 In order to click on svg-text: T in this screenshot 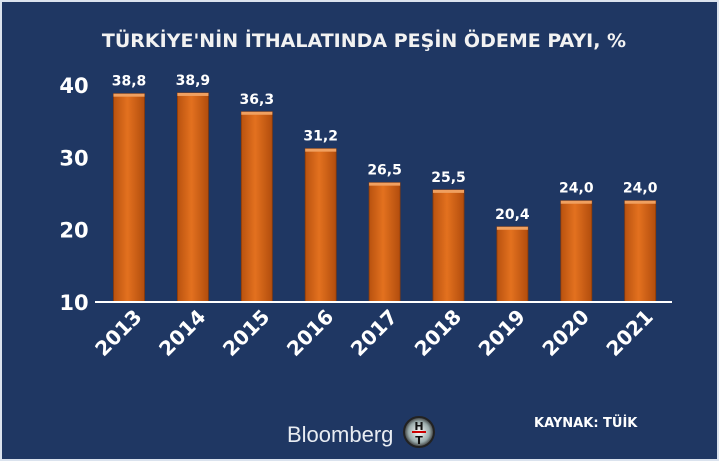, I will do `click(419, 440)`.